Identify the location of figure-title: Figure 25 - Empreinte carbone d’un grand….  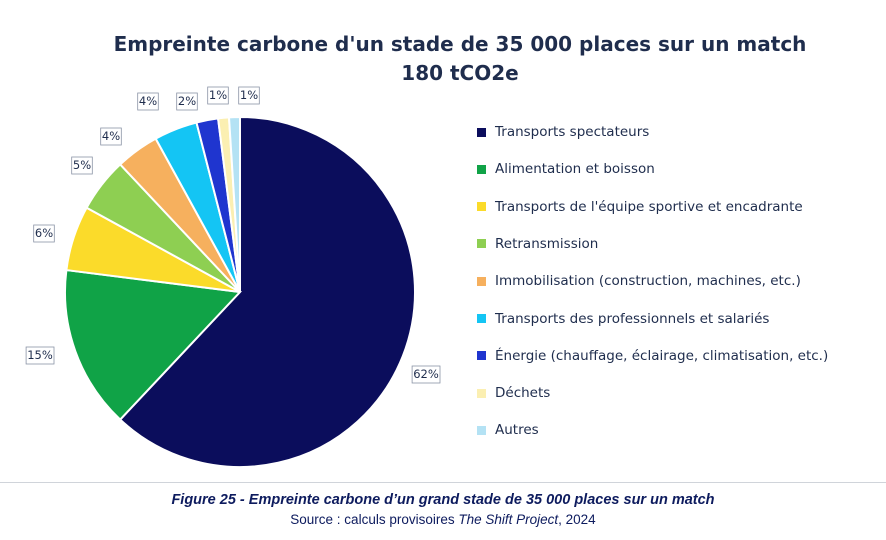
(443, 500).